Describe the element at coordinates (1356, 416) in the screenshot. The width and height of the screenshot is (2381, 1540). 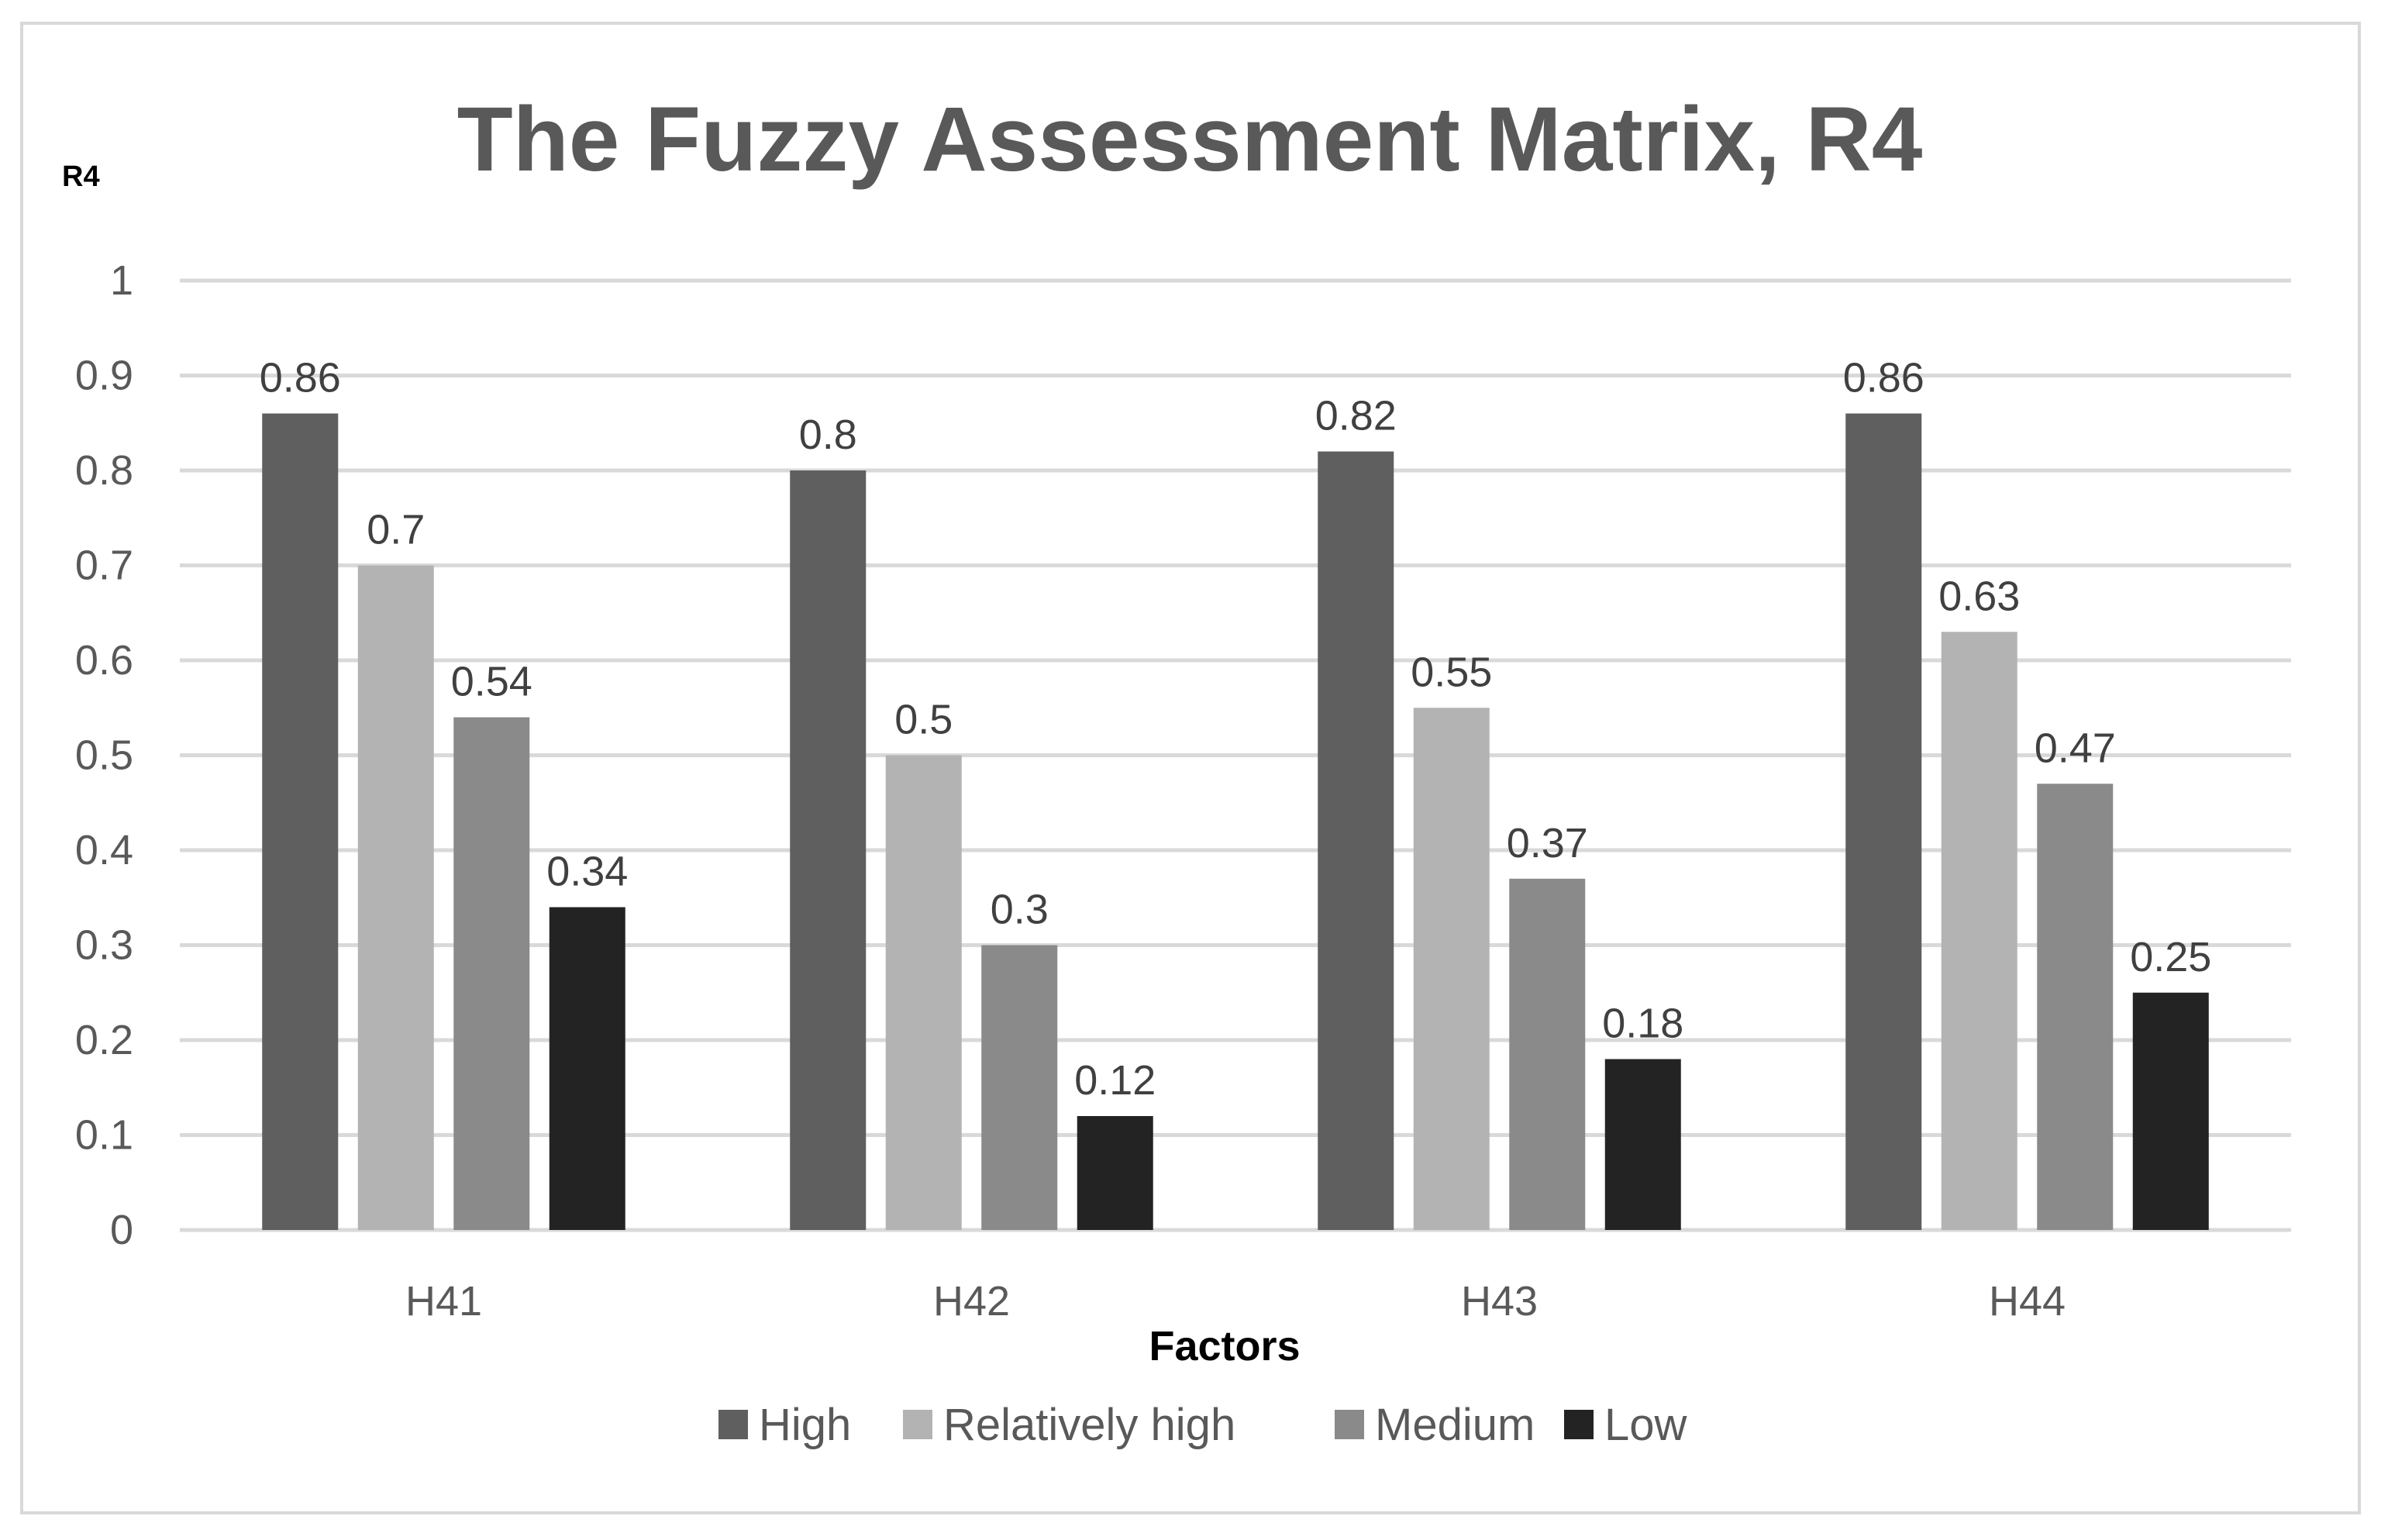
I see `data-label: 0.82` at that location.